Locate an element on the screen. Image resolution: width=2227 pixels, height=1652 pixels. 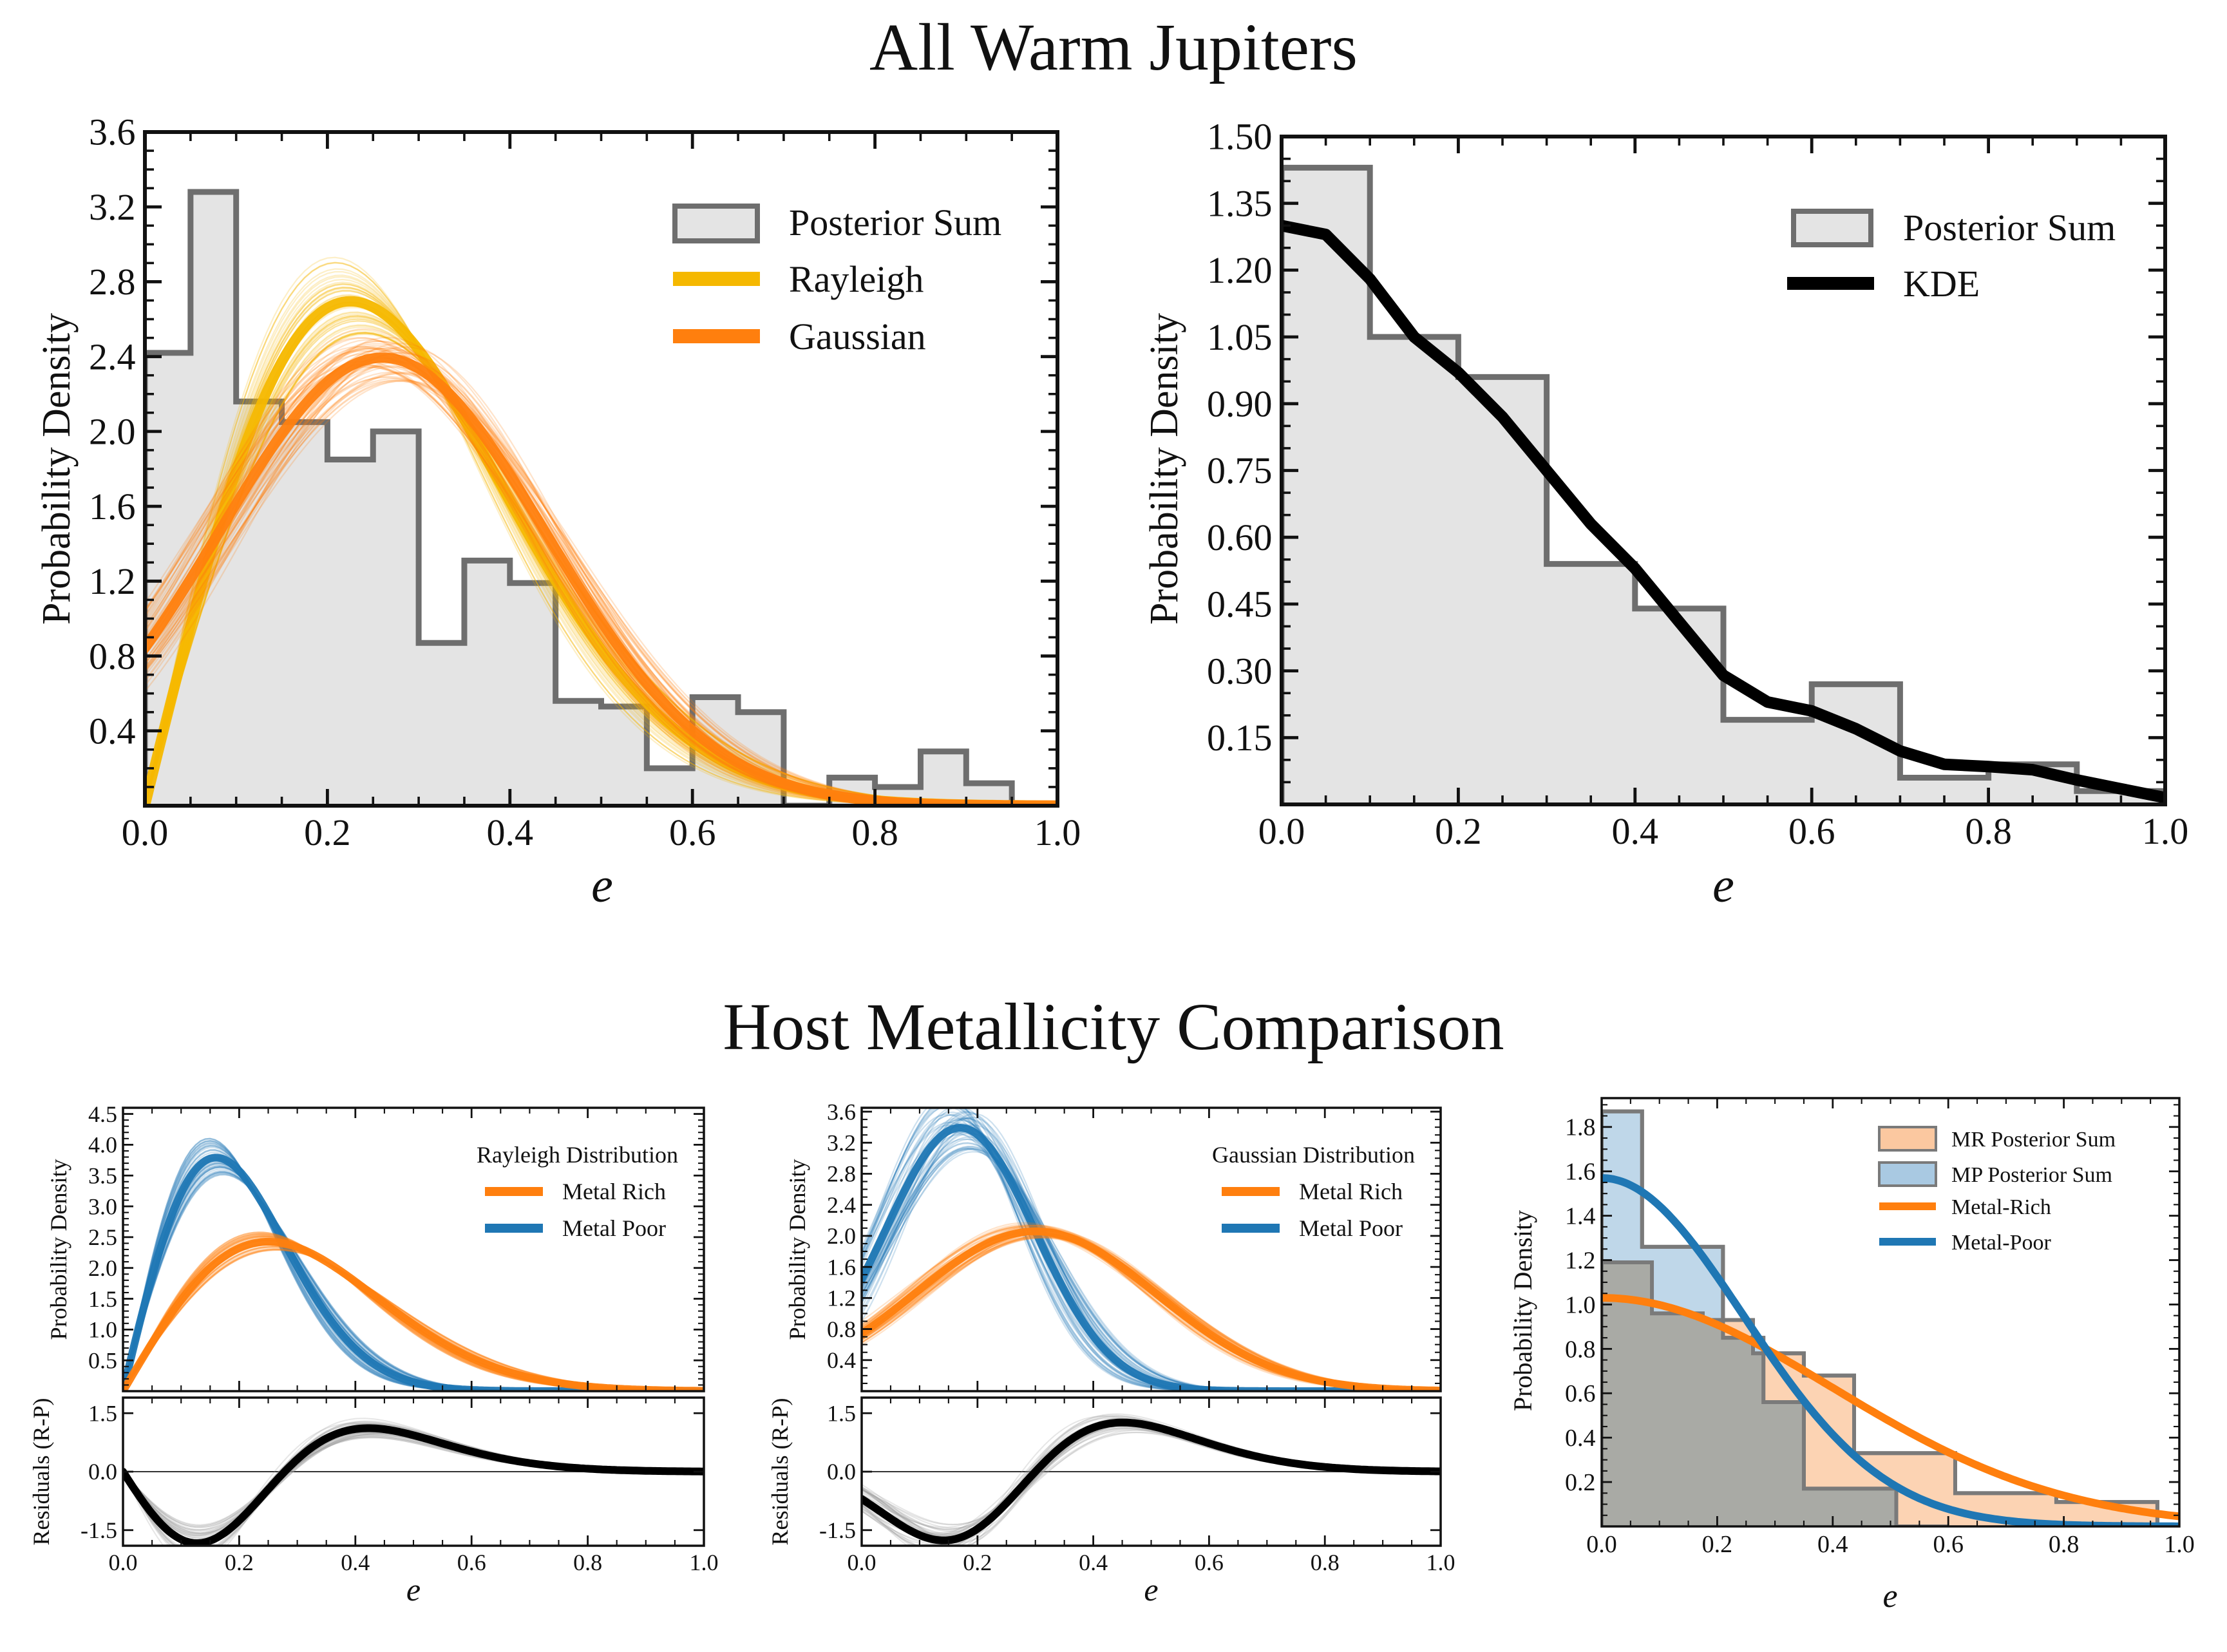
y-tick-label: 4.0 is located at coordinates (102, 1145).